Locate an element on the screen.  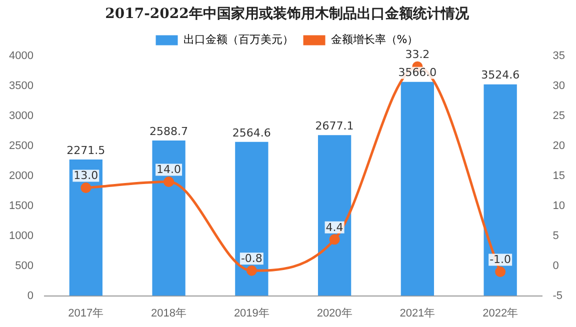
y-tick-label: 0 is located at coordinates (30, 296).